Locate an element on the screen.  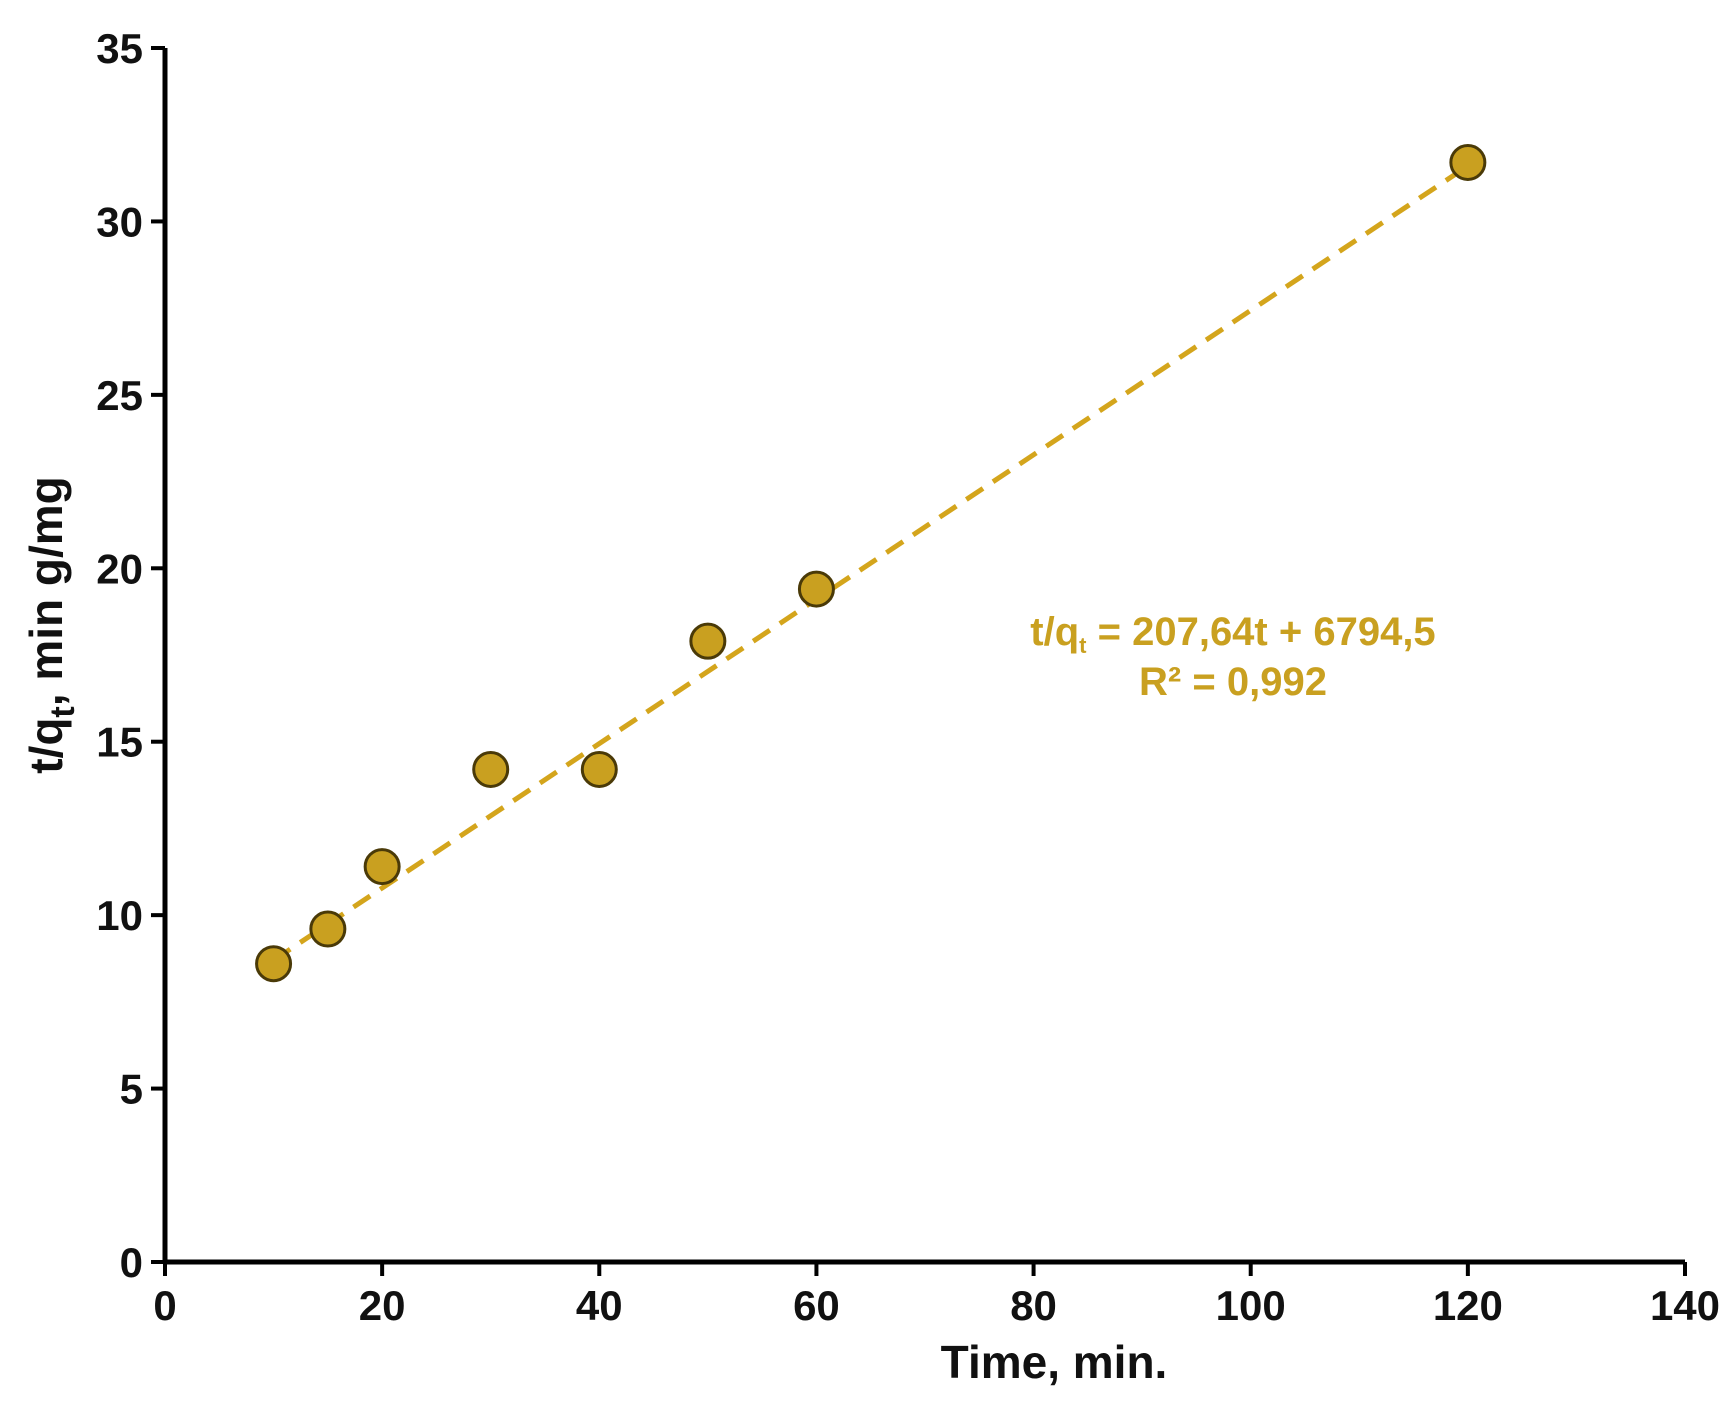
y-axis-title: t/qt, min g/mg is located at coordinates (51, 625).